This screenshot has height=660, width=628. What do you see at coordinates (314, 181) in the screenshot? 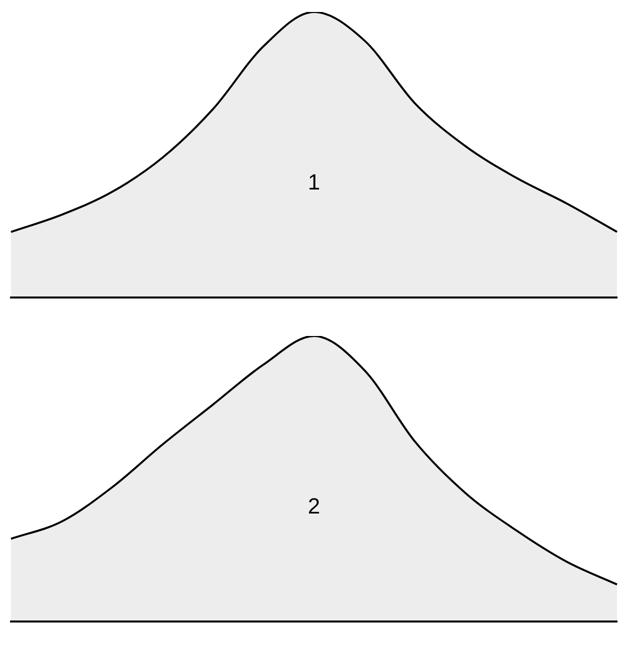
I see `annotation: 1` at bounding box center [314, 181].